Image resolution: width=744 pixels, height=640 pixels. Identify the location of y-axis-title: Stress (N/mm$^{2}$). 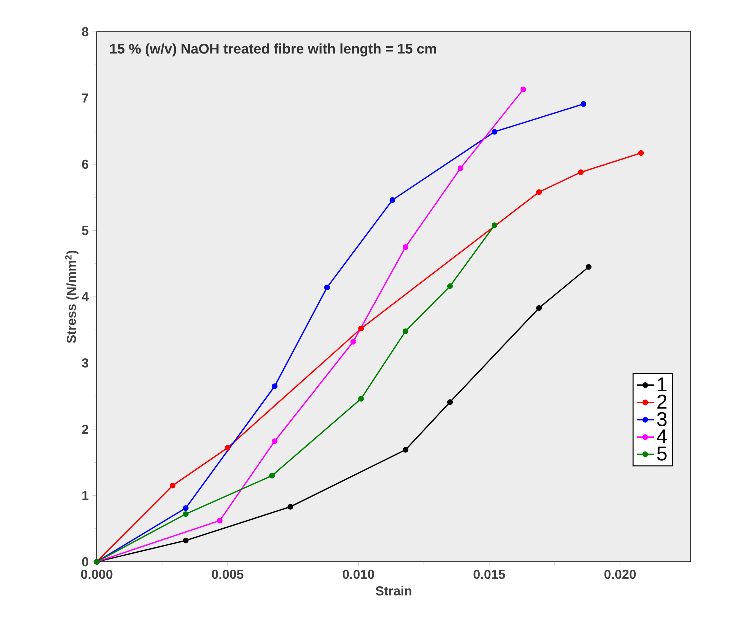
(72, 297).